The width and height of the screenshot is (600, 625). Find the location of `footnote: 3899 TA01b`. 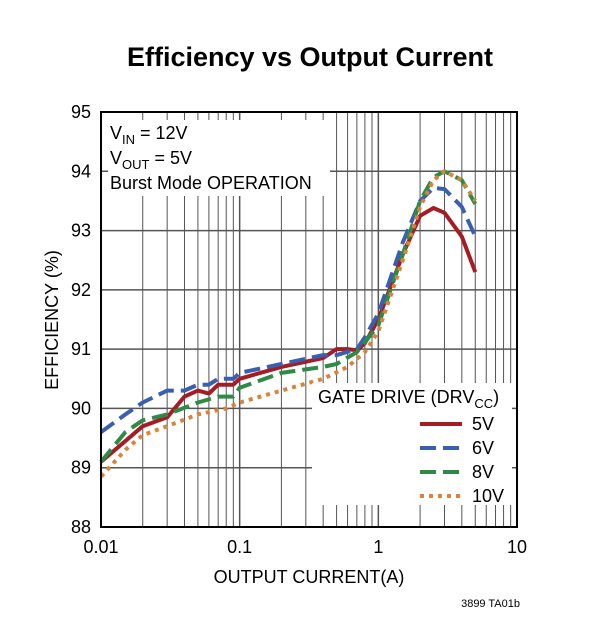

footnote: 3899 TA01b is located at coordinates (490, 604).